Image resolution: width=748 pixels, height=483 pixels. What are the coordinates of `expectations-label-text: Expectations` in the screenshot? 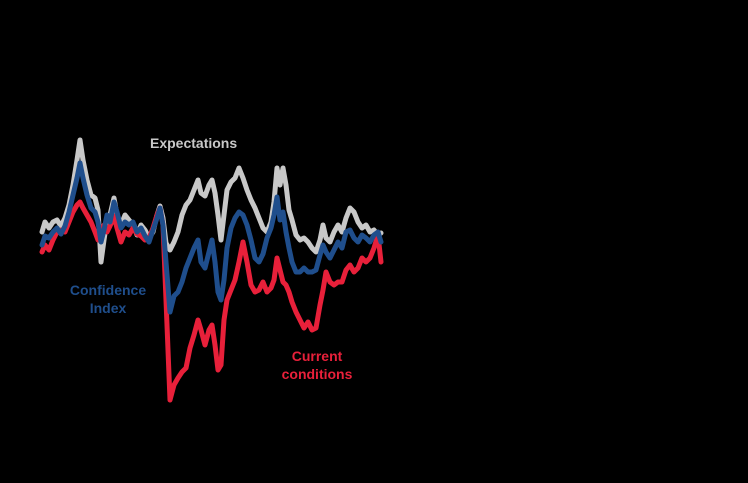 It's located at (194, 143).